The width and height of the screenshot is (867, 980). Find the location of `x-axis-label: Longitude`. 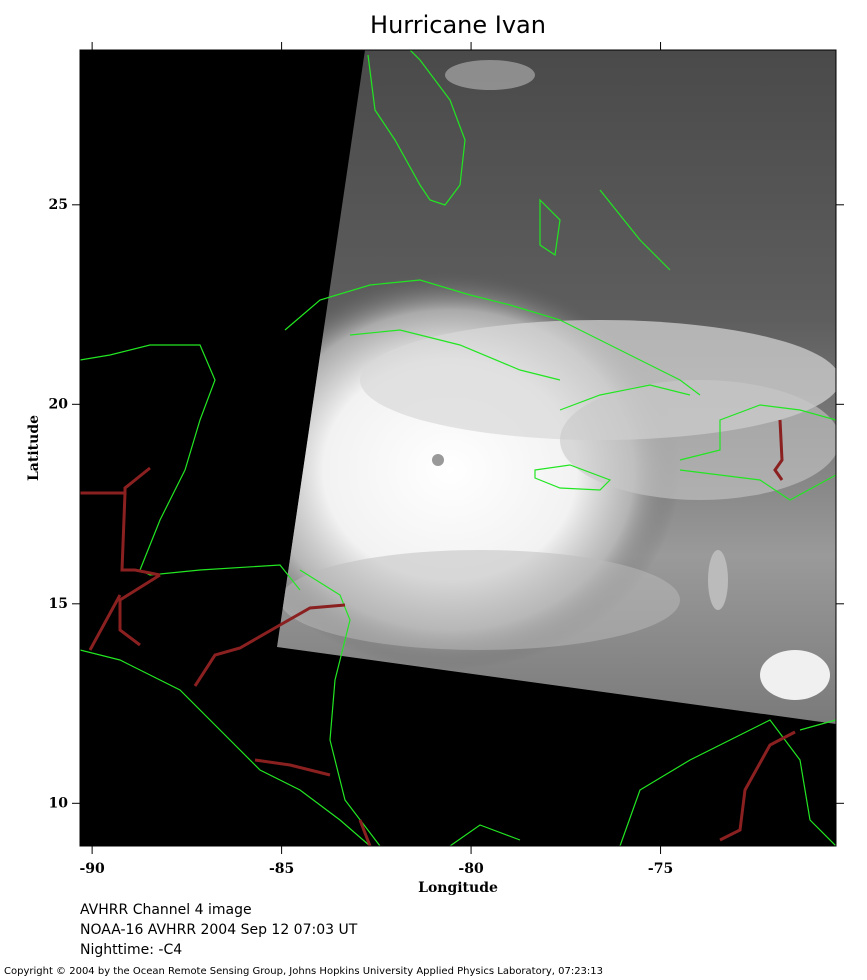

x-axis-label: Longitude is located at coordinates (458, 888).